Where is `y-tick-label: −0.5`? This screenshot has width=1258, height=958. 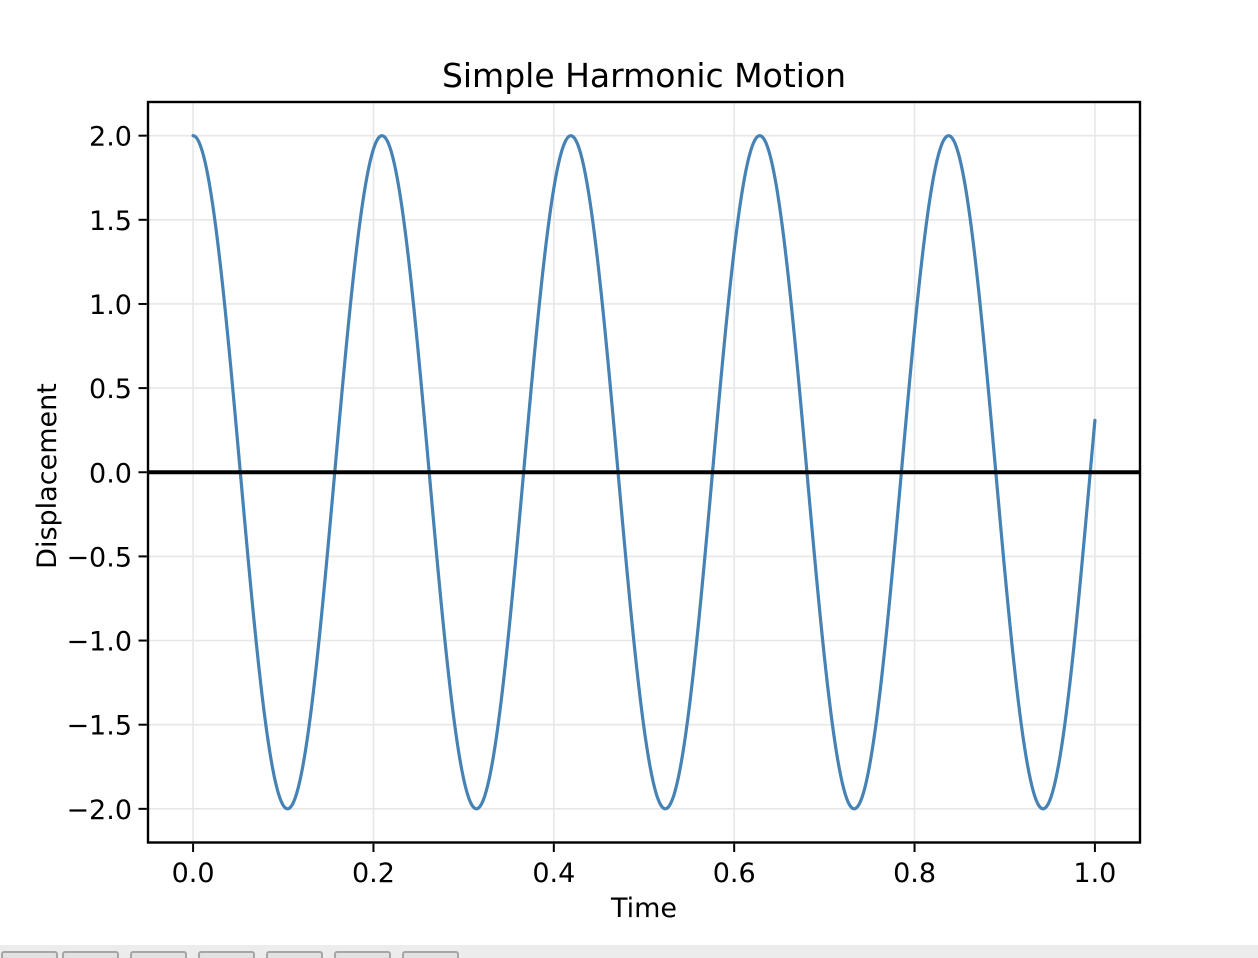
y-tick-label: −0.5 is located at coordinates (99, 557).